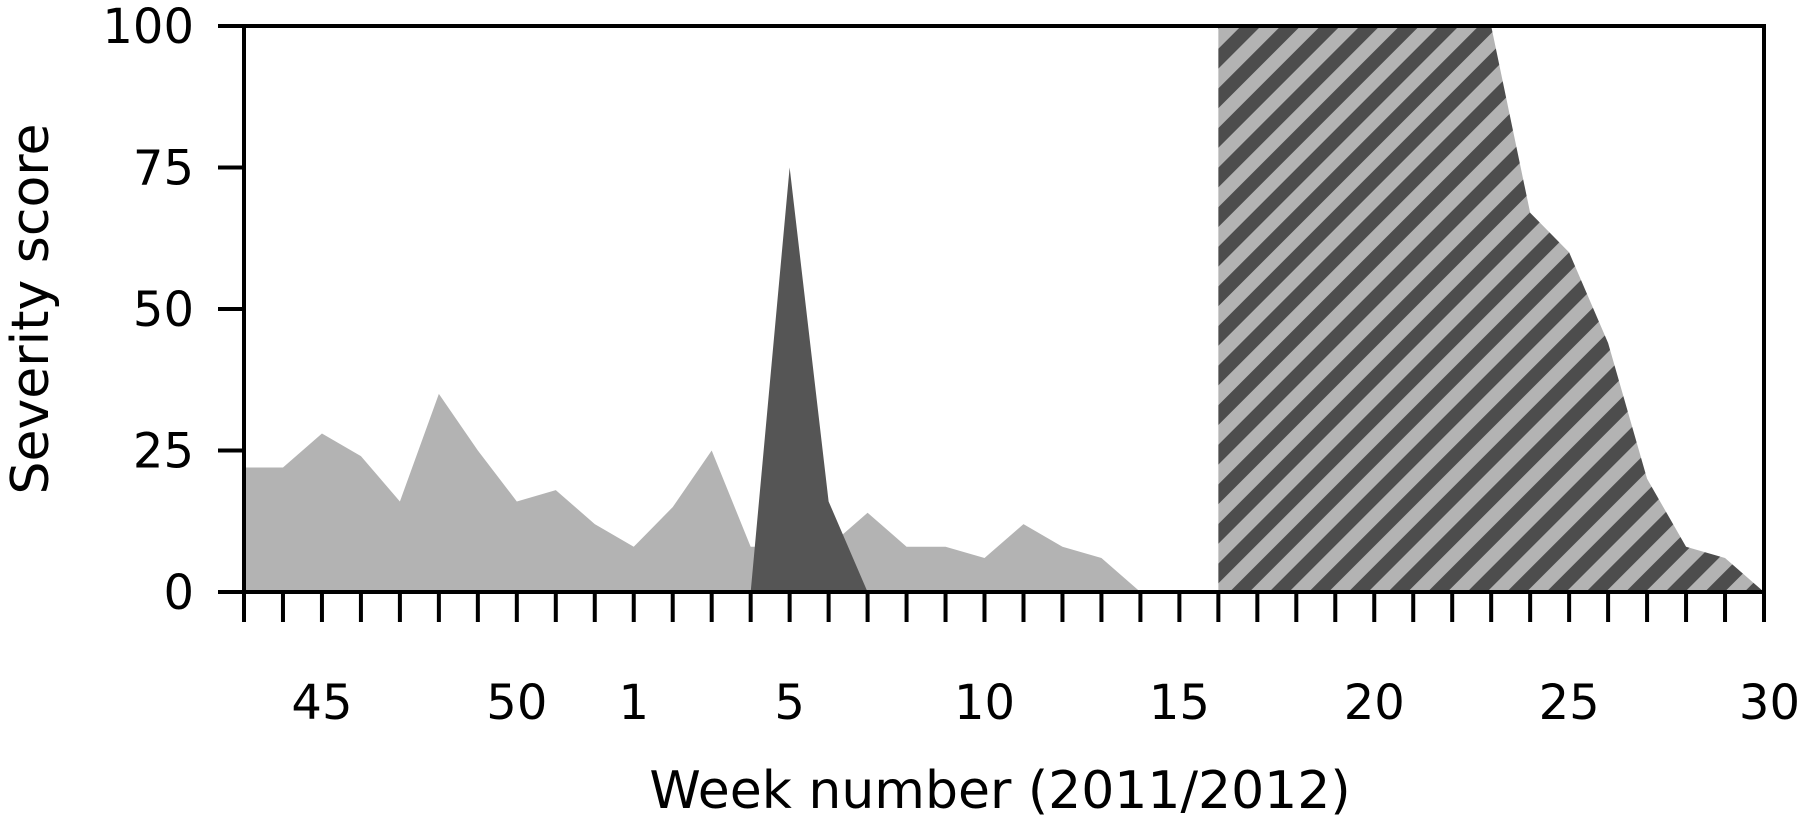 This screenshot has height=839, width=1800. What do you see at coordinates (516, 703) in the screenshot?
I see `x-tick-label: 50` at bounding box center [516, 703].